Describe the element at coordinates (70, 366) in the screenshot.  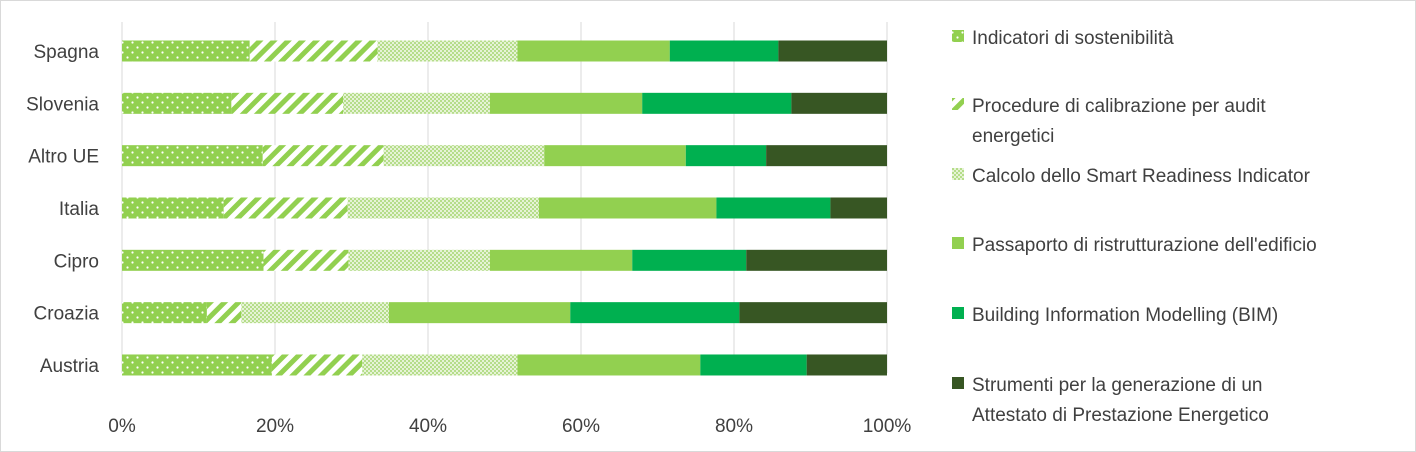
I see `category-label: Austria` at that location.